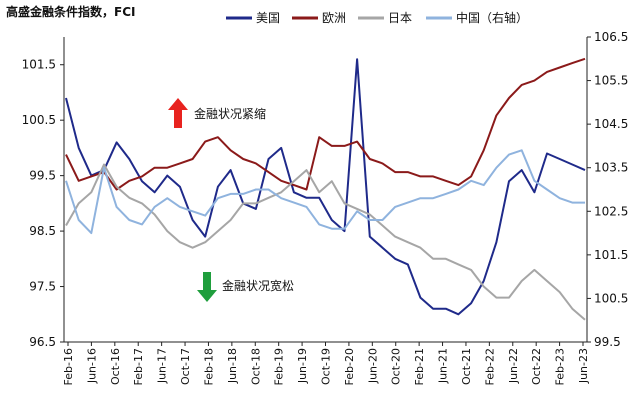 Image resolution: width=640 pixels, height=402 pixels. What do you see at coordinates (611, 255) in the screenshot?
I see `y-right-tick-label: 101.5` at bounding box center [611, 255].